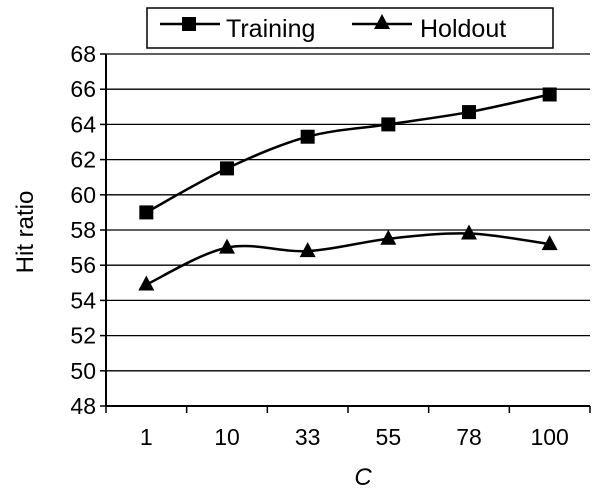 The image size is (609, 496). Describe the element at coordinates (83, 406) in the screenshot. I see `y-tick-label-48: 48` at that location.